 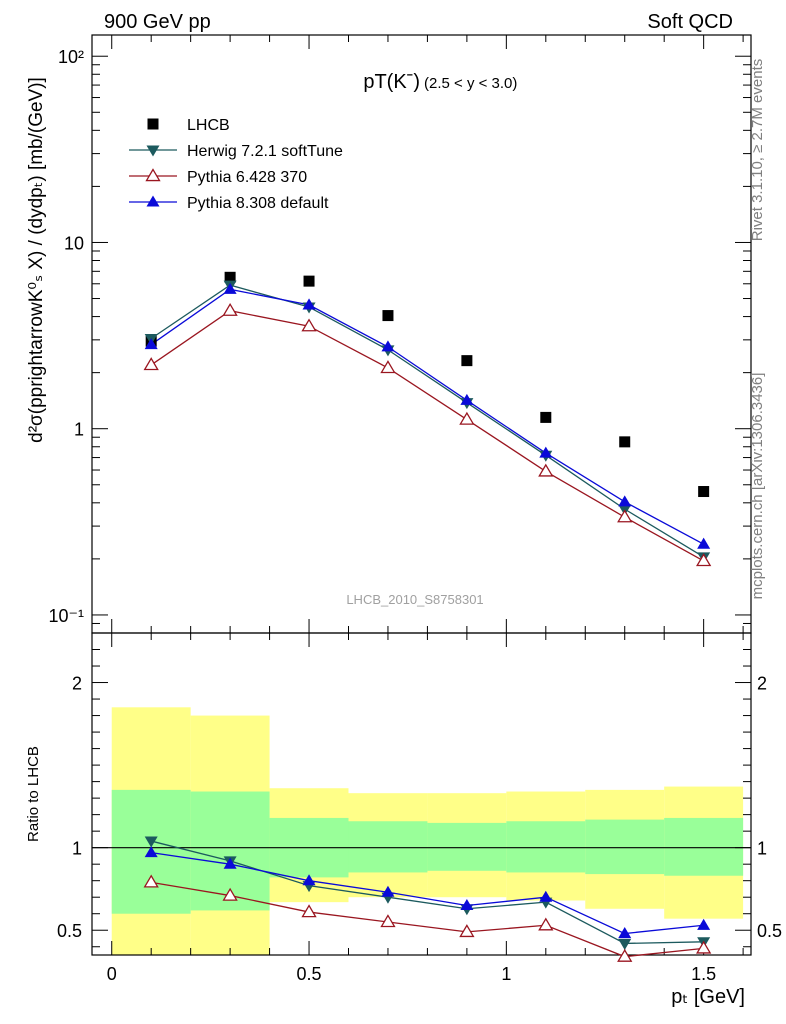 What do you see at coordinates (157, 22) in the screenshot?
I see `header-left: 900 GeV pp` at bounding box center [157, 22].